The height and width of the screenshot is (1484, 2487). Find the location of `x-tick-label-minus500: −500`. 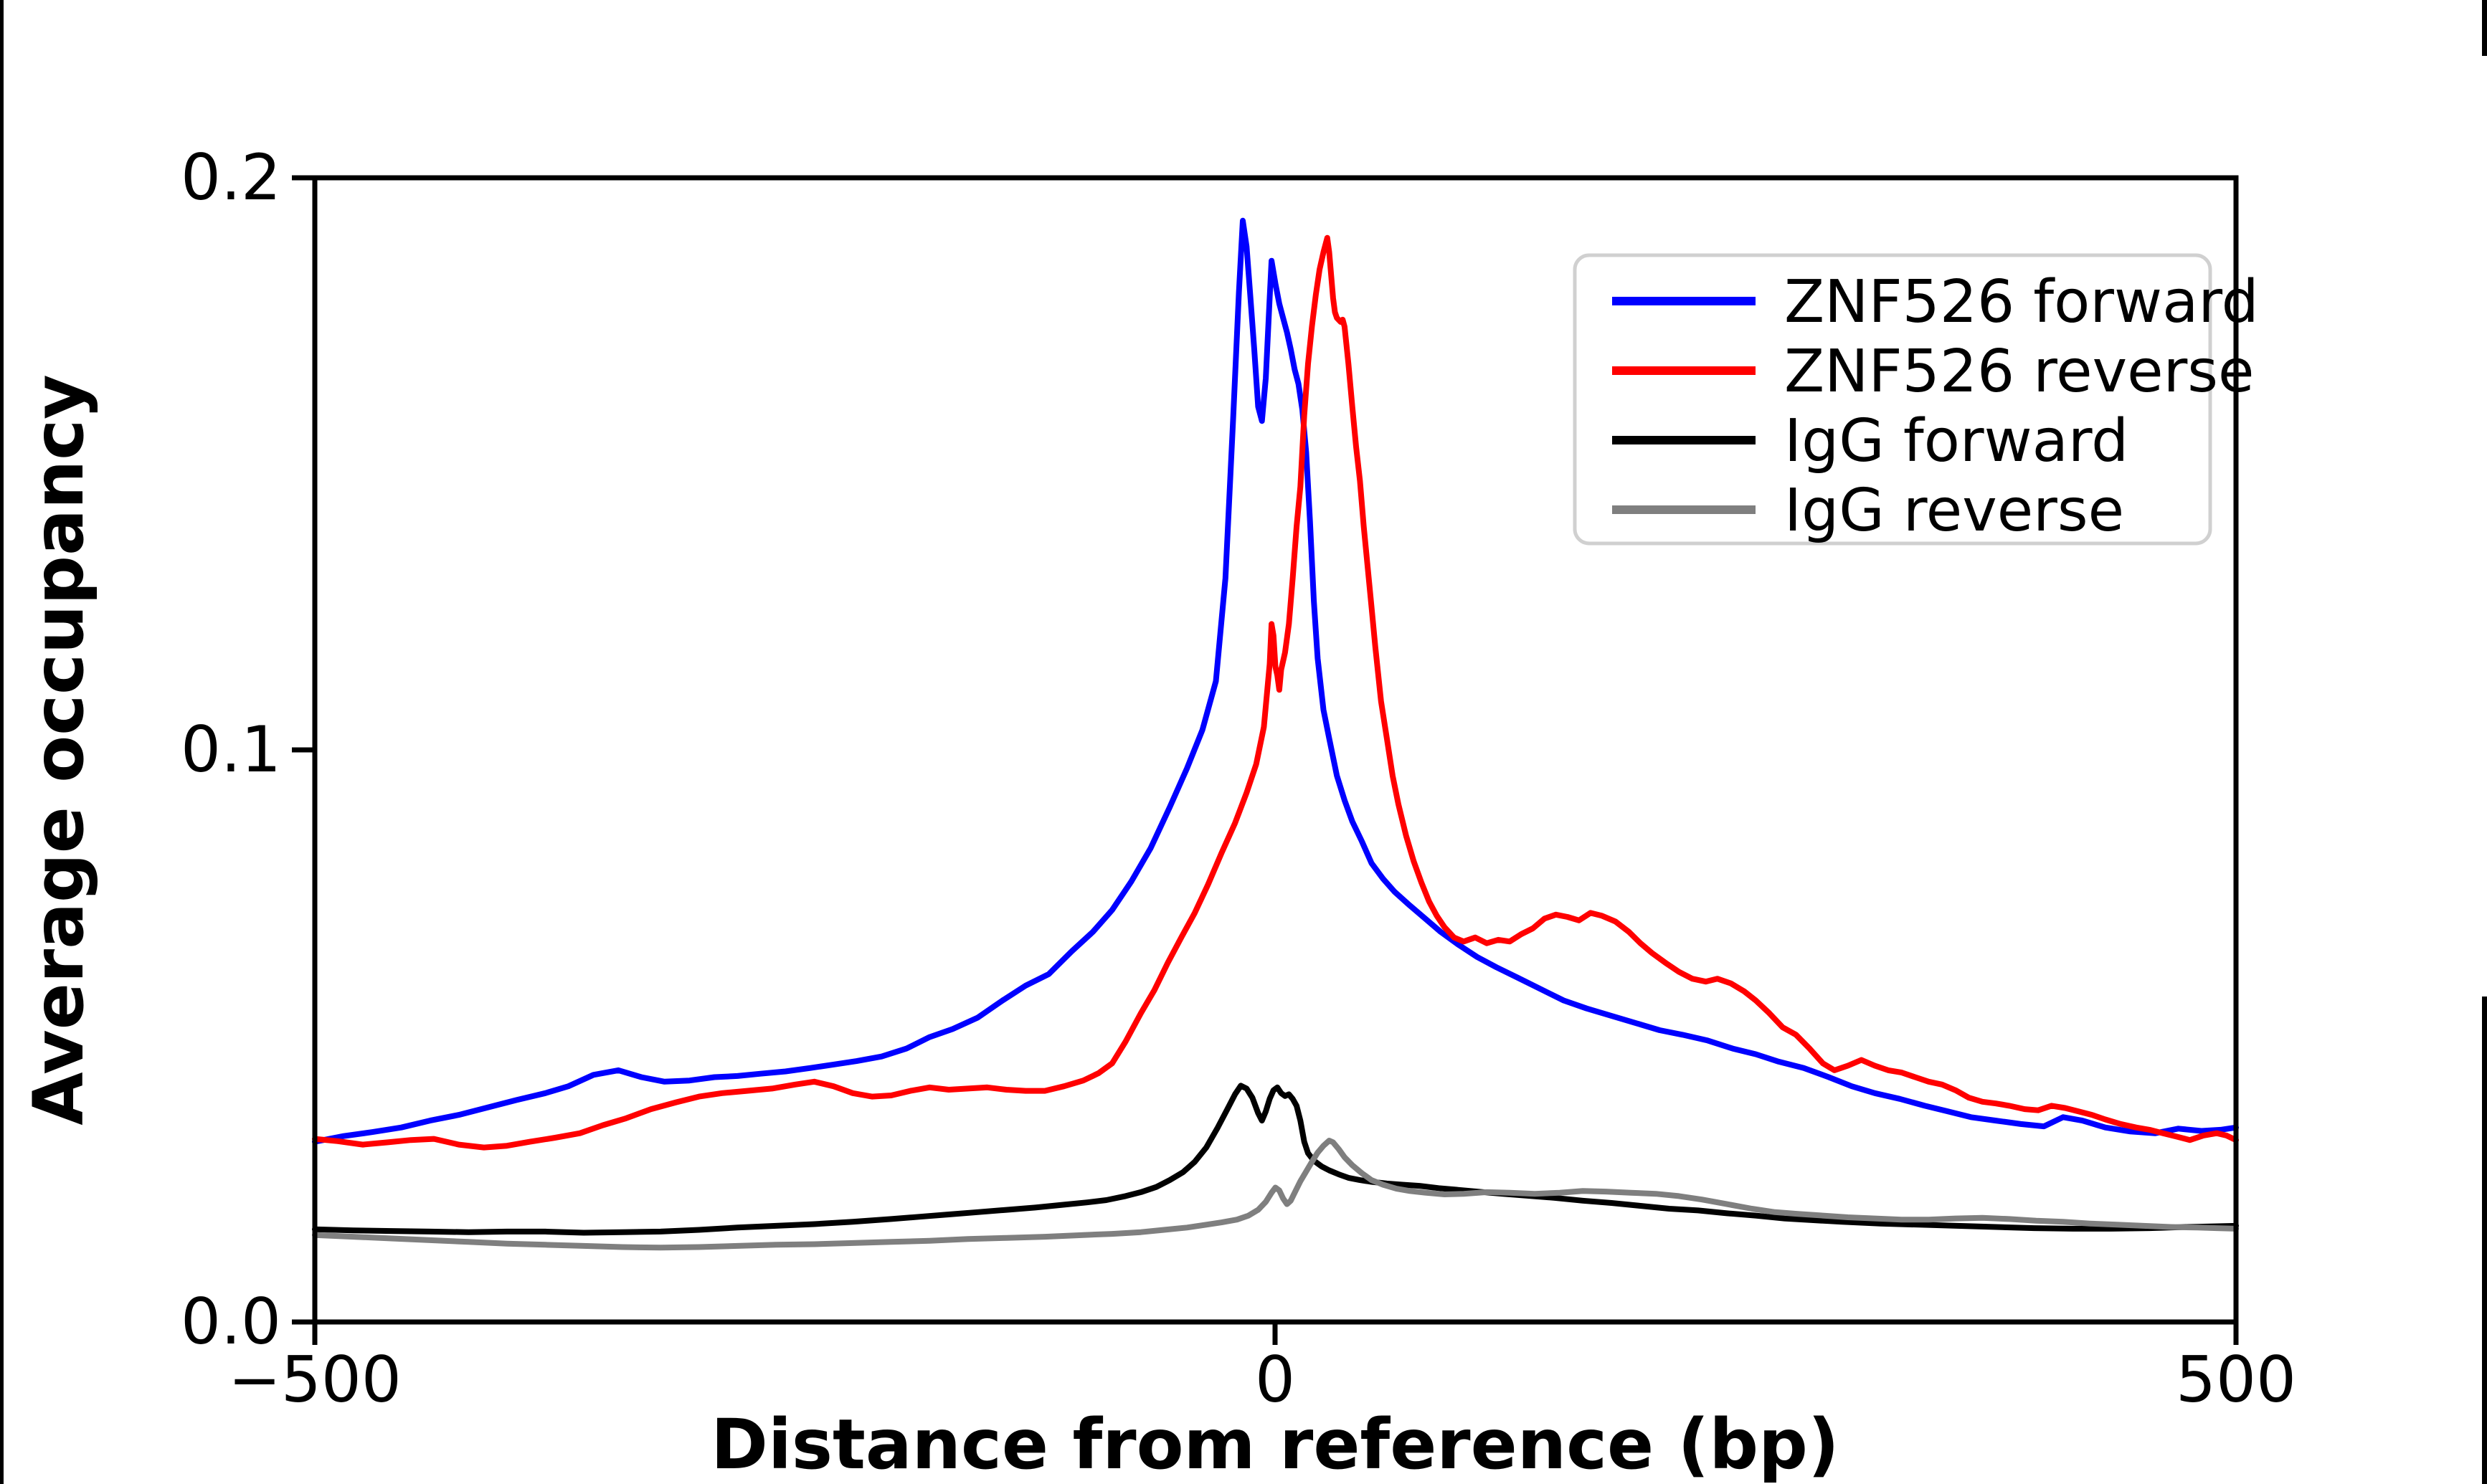

x-tick-label-minus500: −500 is located at coordinates (315, 1380).